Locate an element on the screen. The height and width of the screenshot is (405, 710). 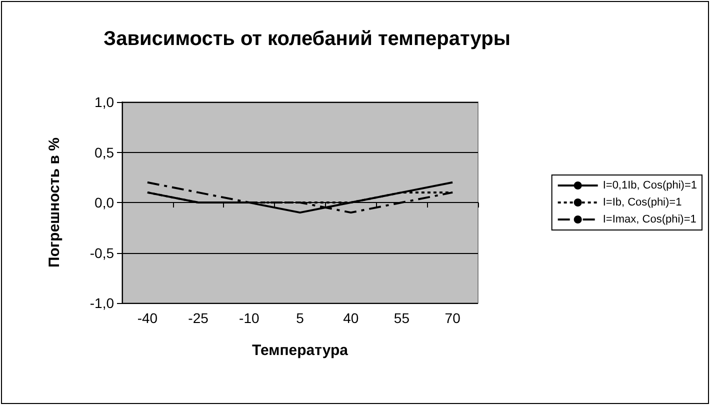
x-axis-title: Температура is located at coordinates (300, 350).